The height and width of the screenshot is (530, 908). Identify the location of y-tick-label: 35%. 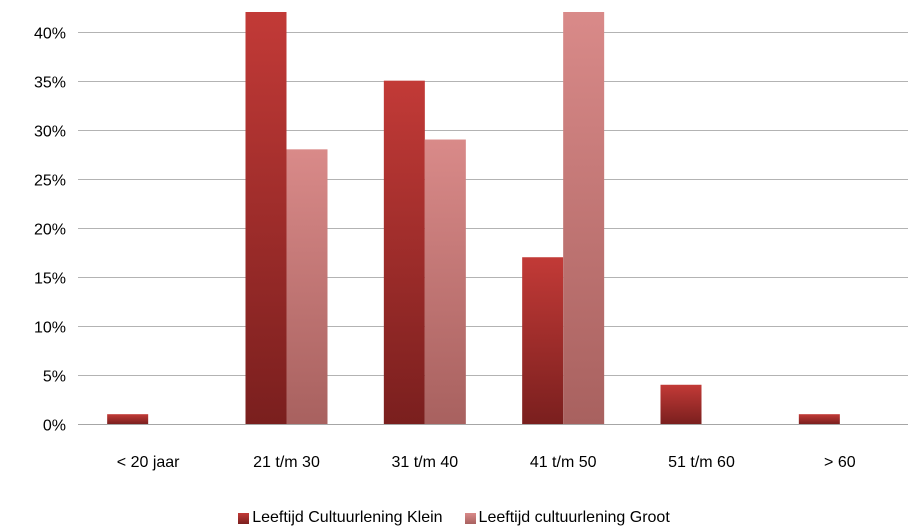
(50, 83).